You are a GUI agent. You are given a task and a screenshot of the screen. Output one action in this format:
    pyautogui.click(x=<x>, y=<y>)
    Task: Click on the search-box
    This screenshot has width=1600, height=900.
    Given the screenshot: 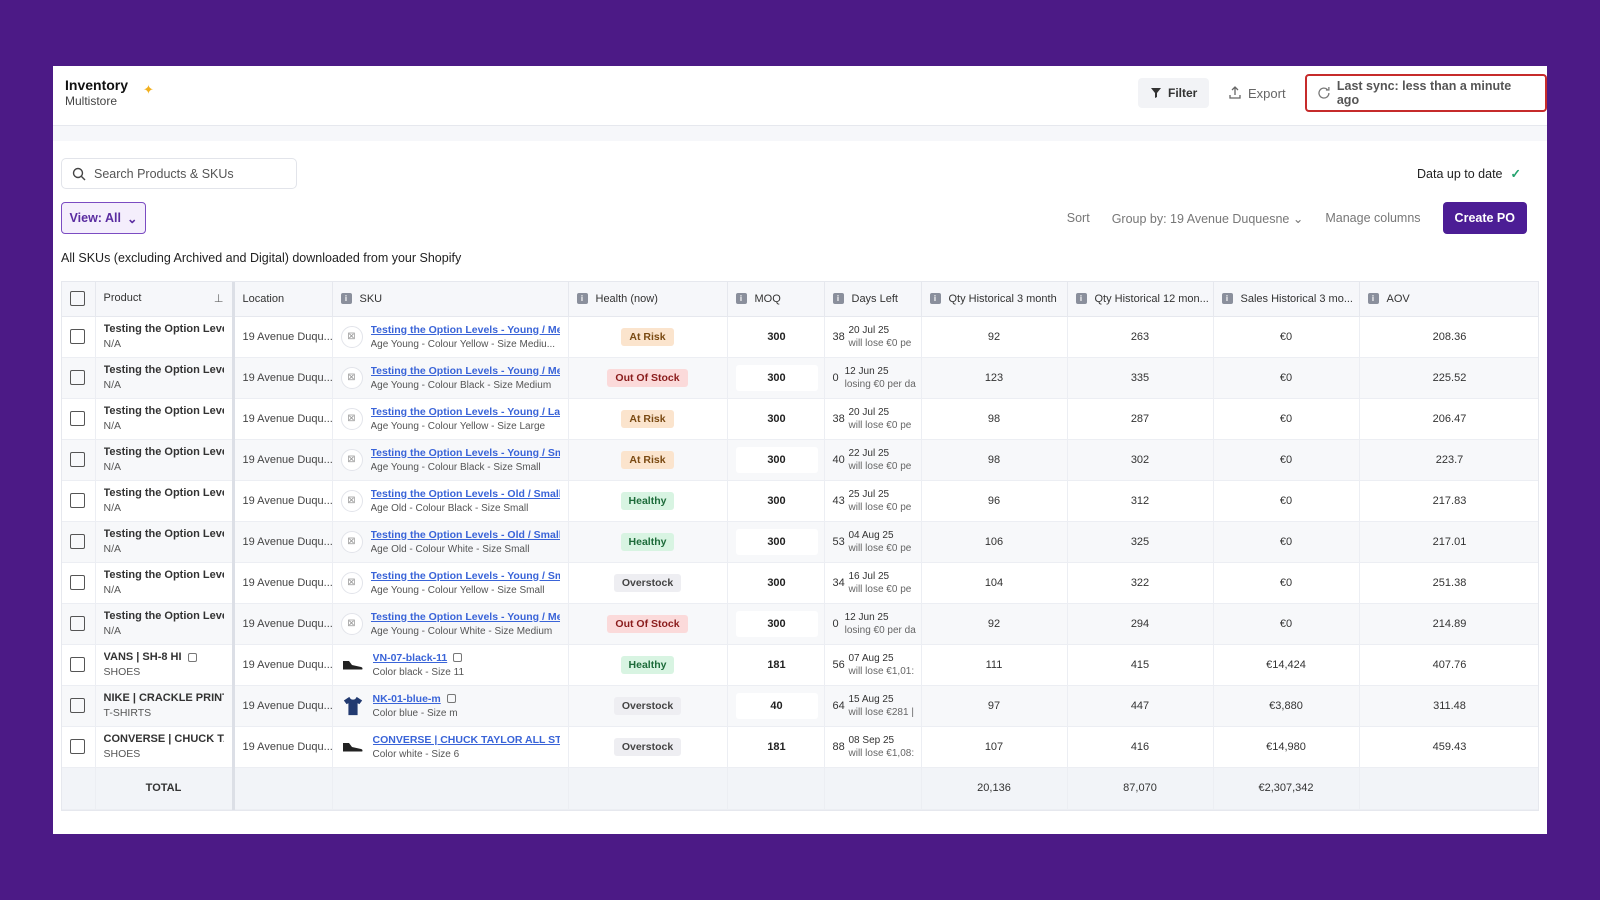 What is the action you would take?
    pyautogui.click(x=179, y=173)
    